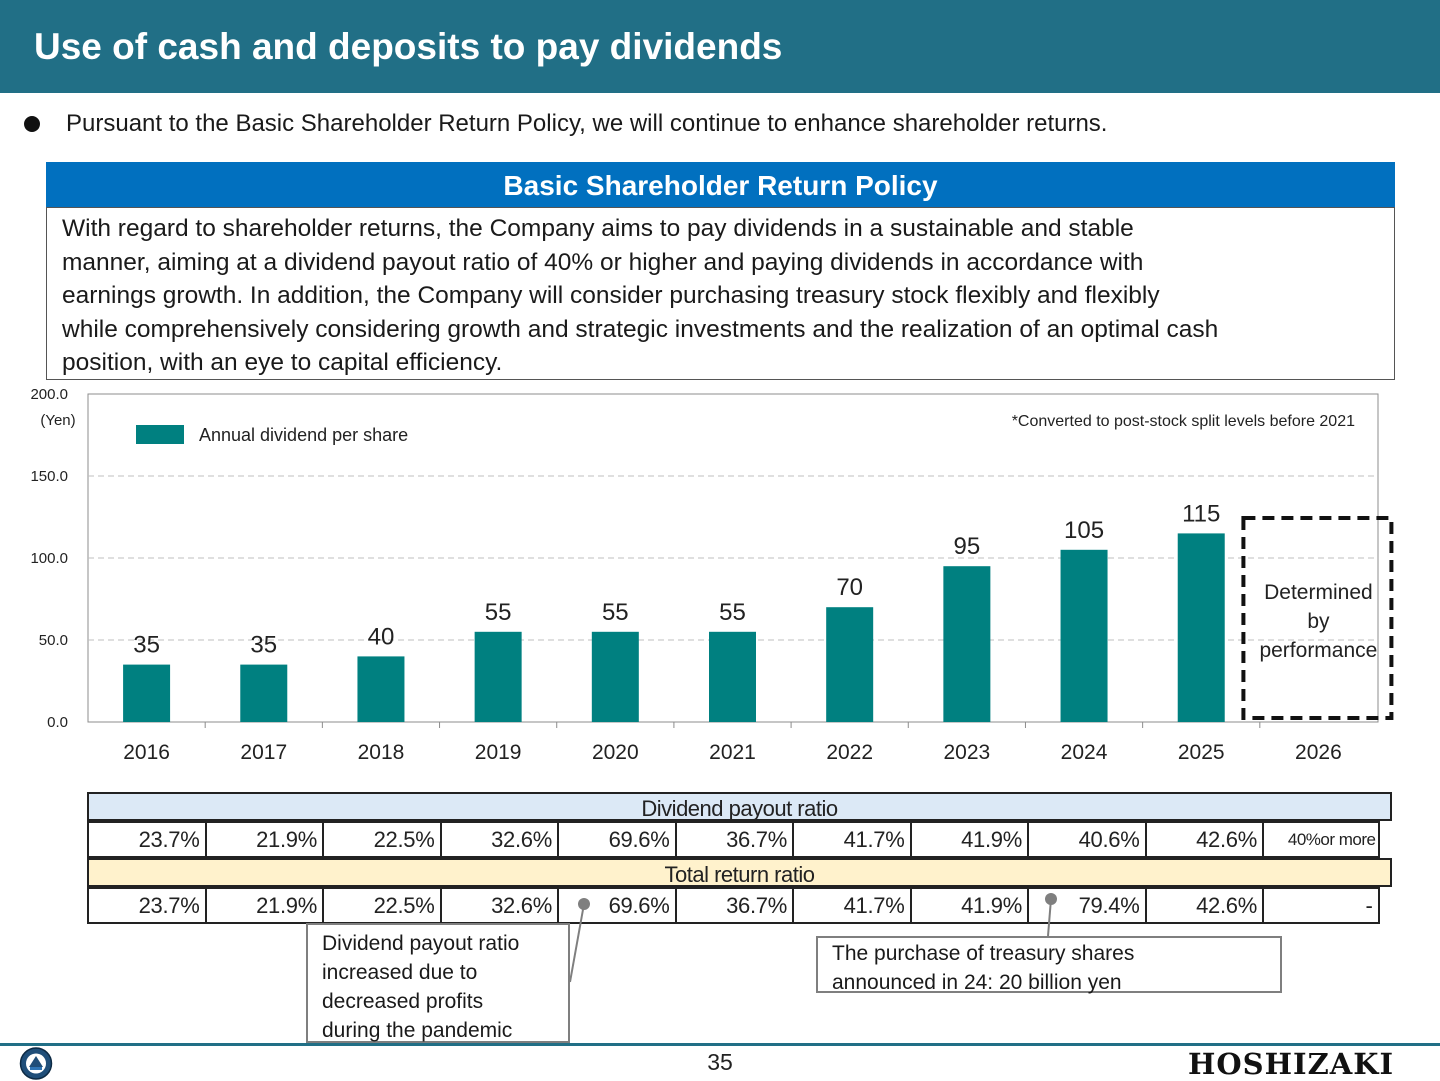 The height and width of the screenshot is (1081, 1440). I want to click on y-tick-label: 50.0, so click(53, 640).